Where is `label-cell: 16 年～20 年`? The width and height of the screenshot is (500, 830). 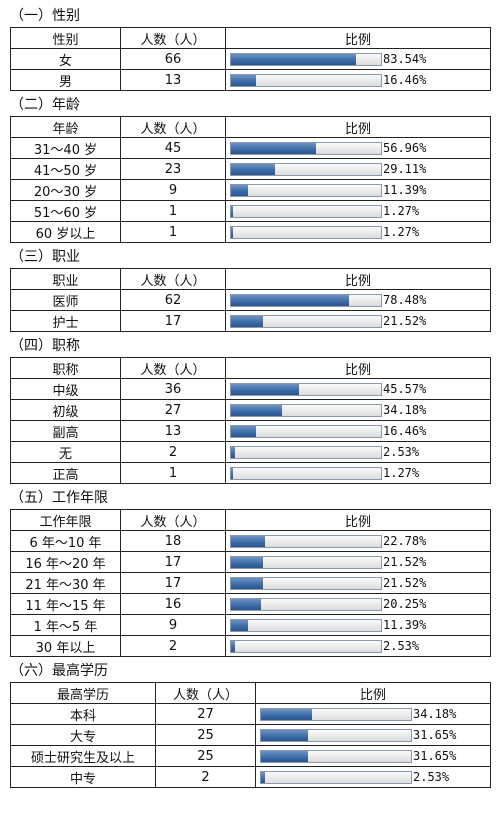 label-cell: 16 年～20 年 is located at coordinates (65, 562).